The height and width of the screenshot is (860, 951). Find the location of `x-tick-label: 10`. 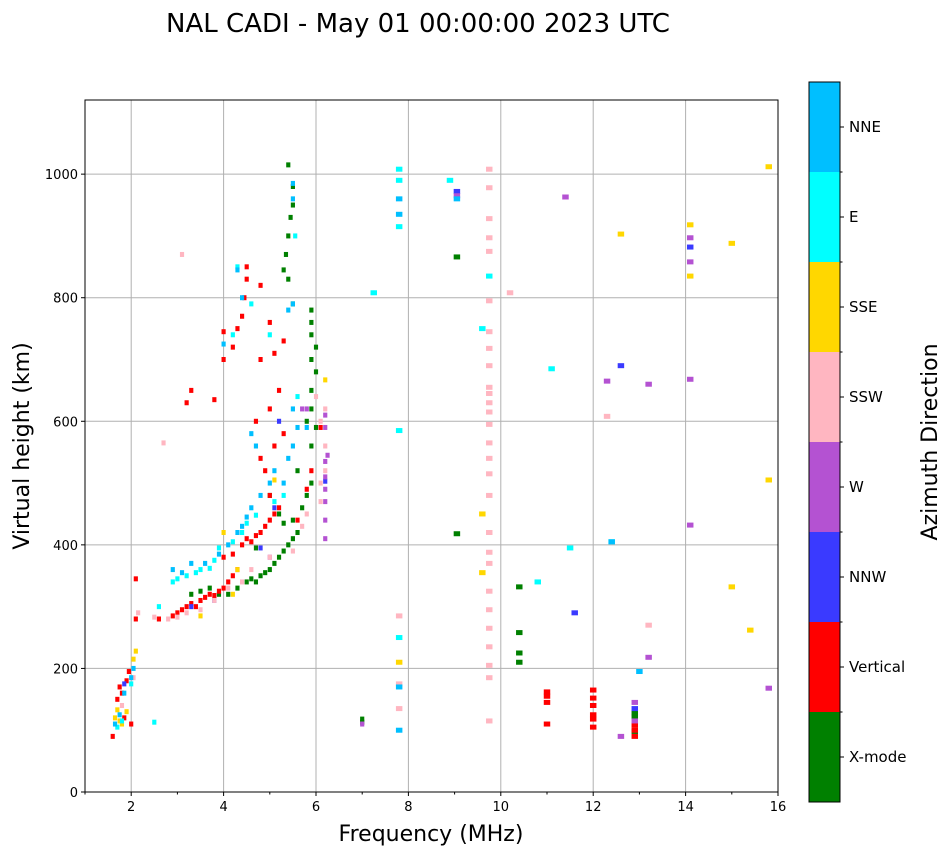

x-tick-label: 10 is located at coordinates (501, 807).